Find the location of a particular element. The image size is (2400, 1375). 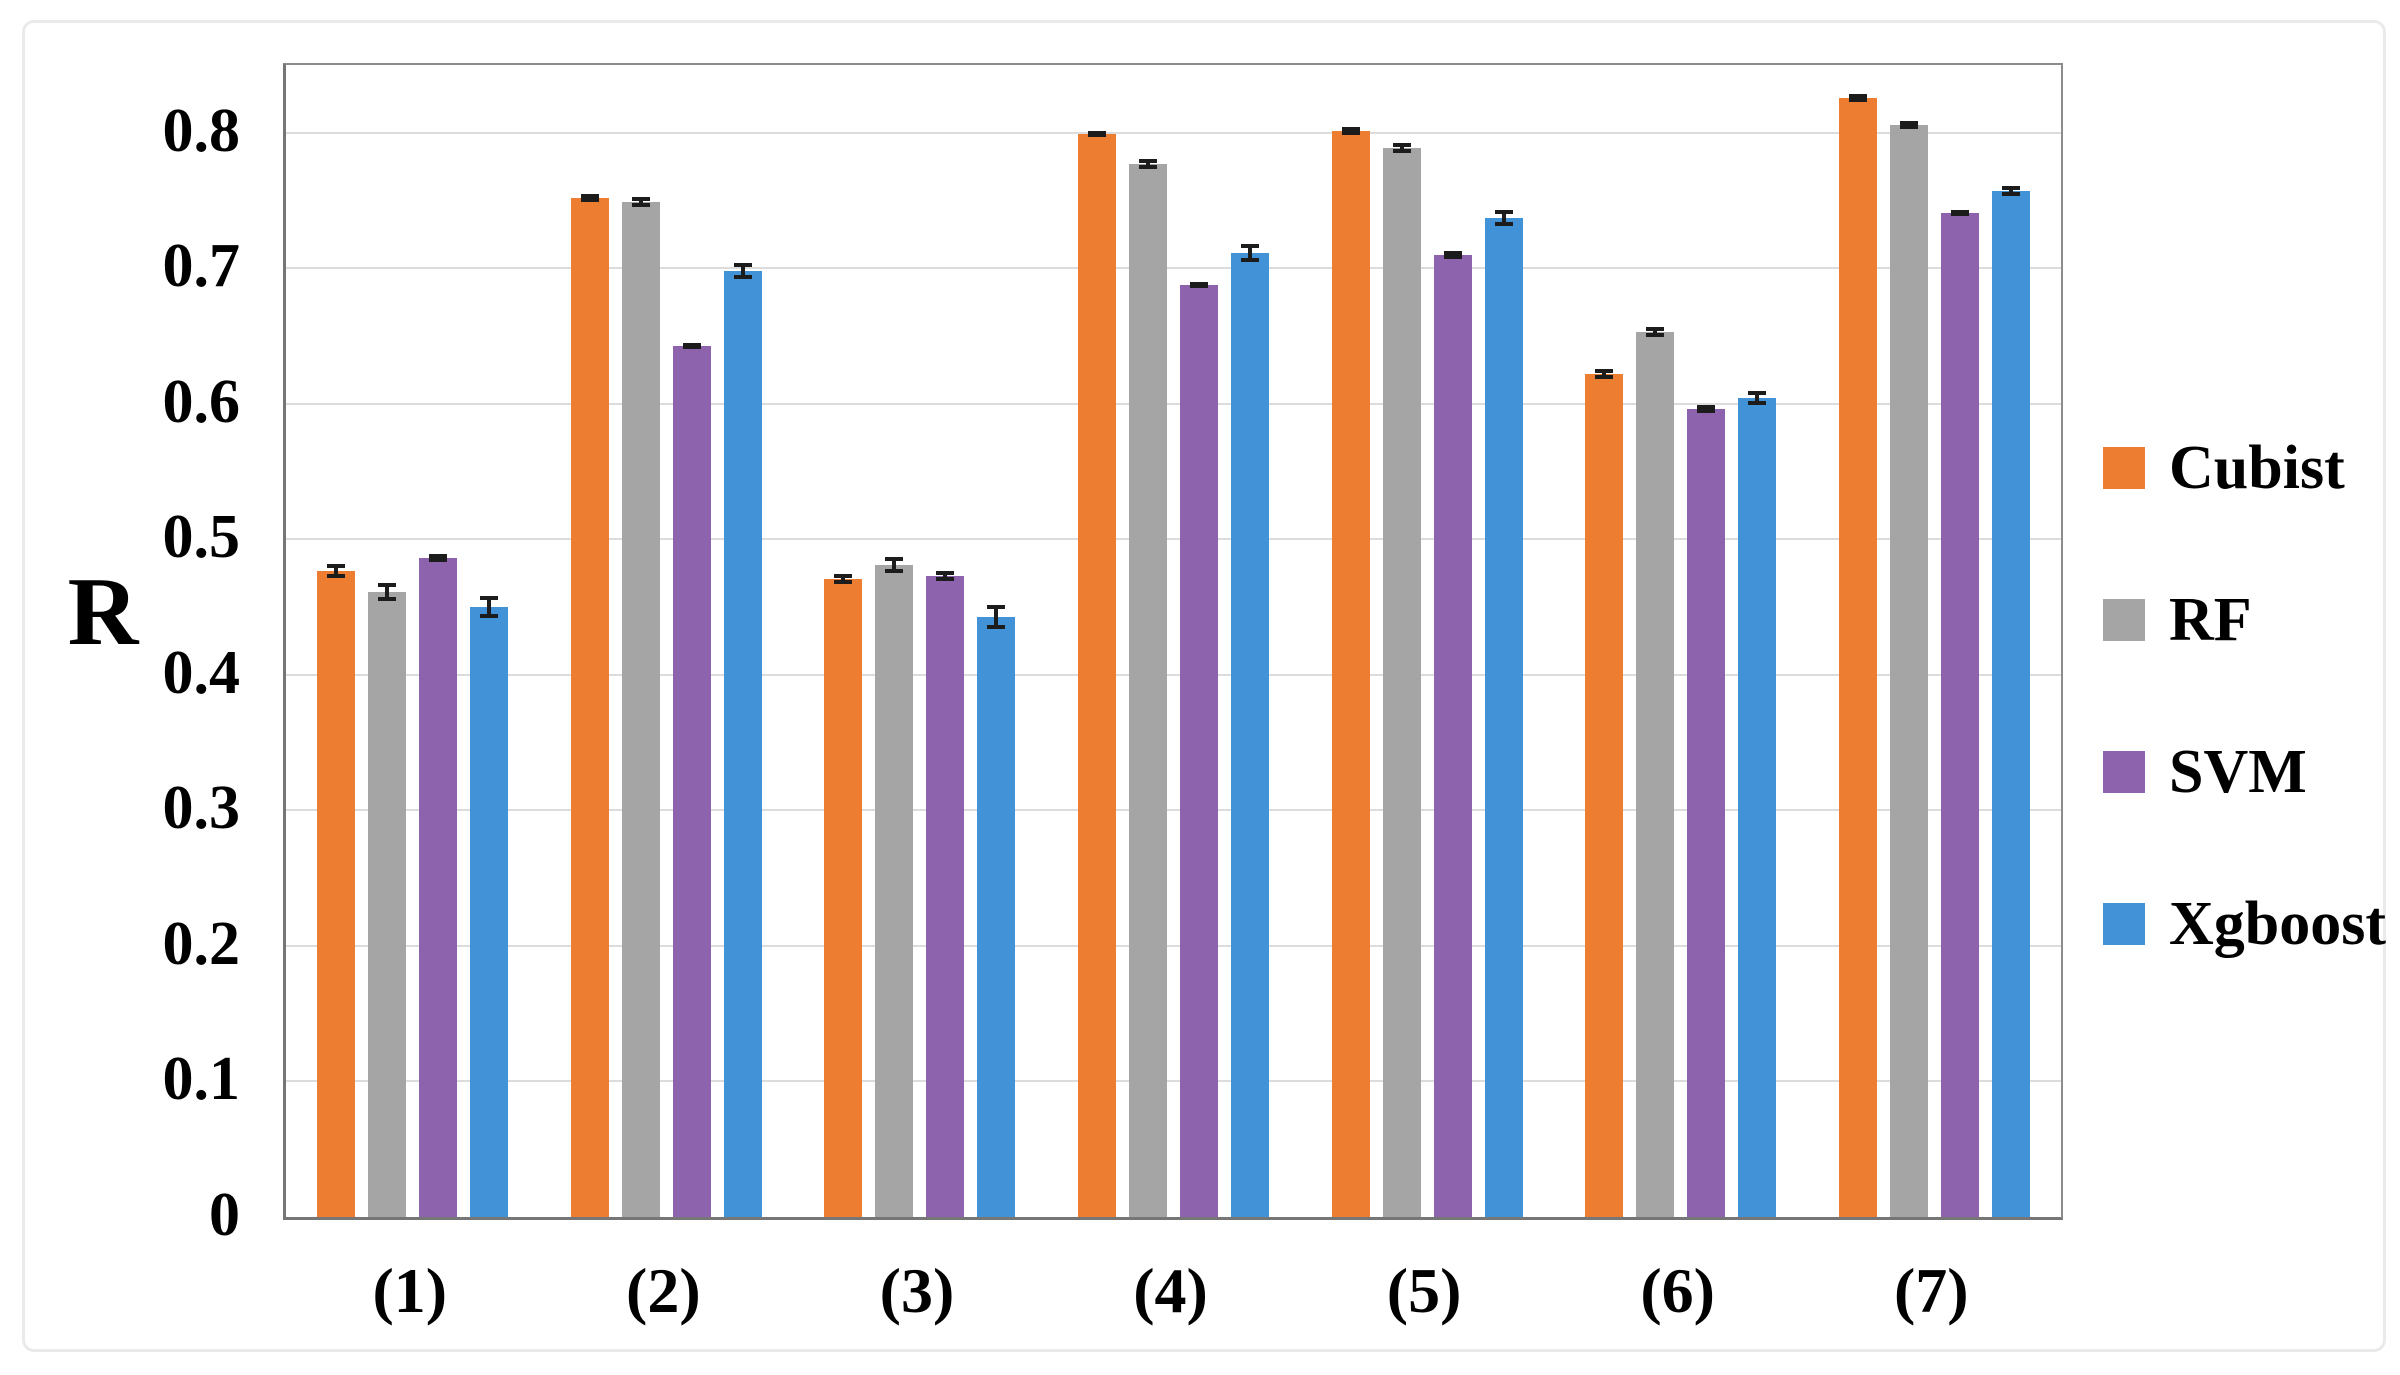

legend-item-svm: SVM is located at coordinates (2205, 772).